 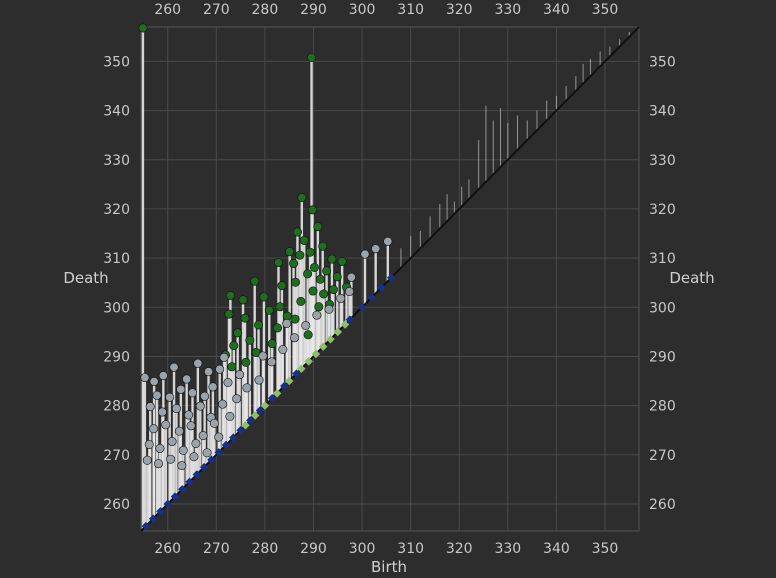 What do you see at coordinates (362, 549) in the screenshot?
I see `x-tick-label-bottom: 300` at bounding box center [362, 549].